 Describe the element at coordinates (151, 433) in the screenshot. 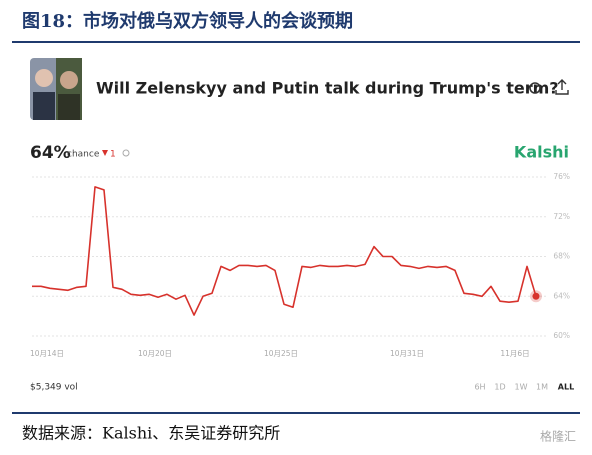

I see `source: 数据来源：Kalshi、东吴证券研究所` at that location.